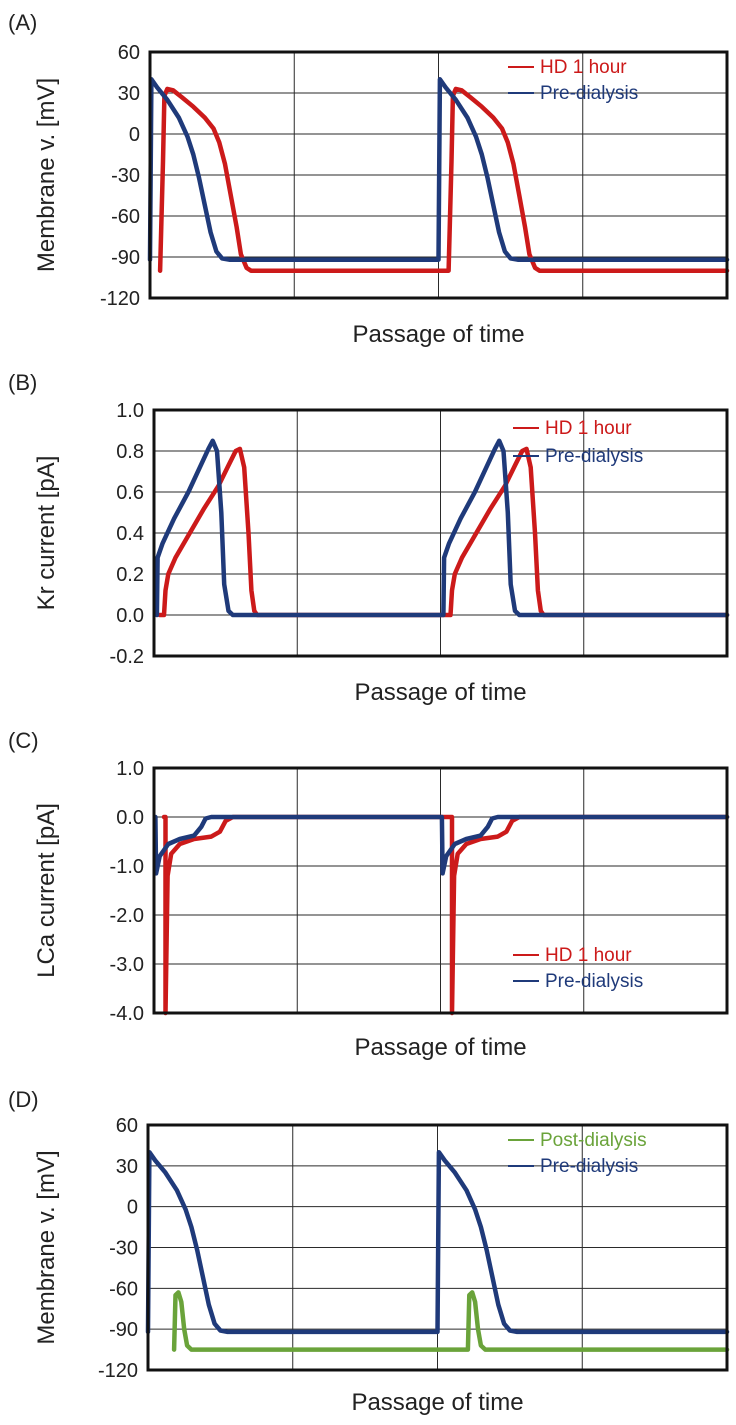 This screenshot has width=736, height=1425. Describe the element at coordinates (22, 22) in the screenshot. I see `panel-a-label: (A)` at that location.